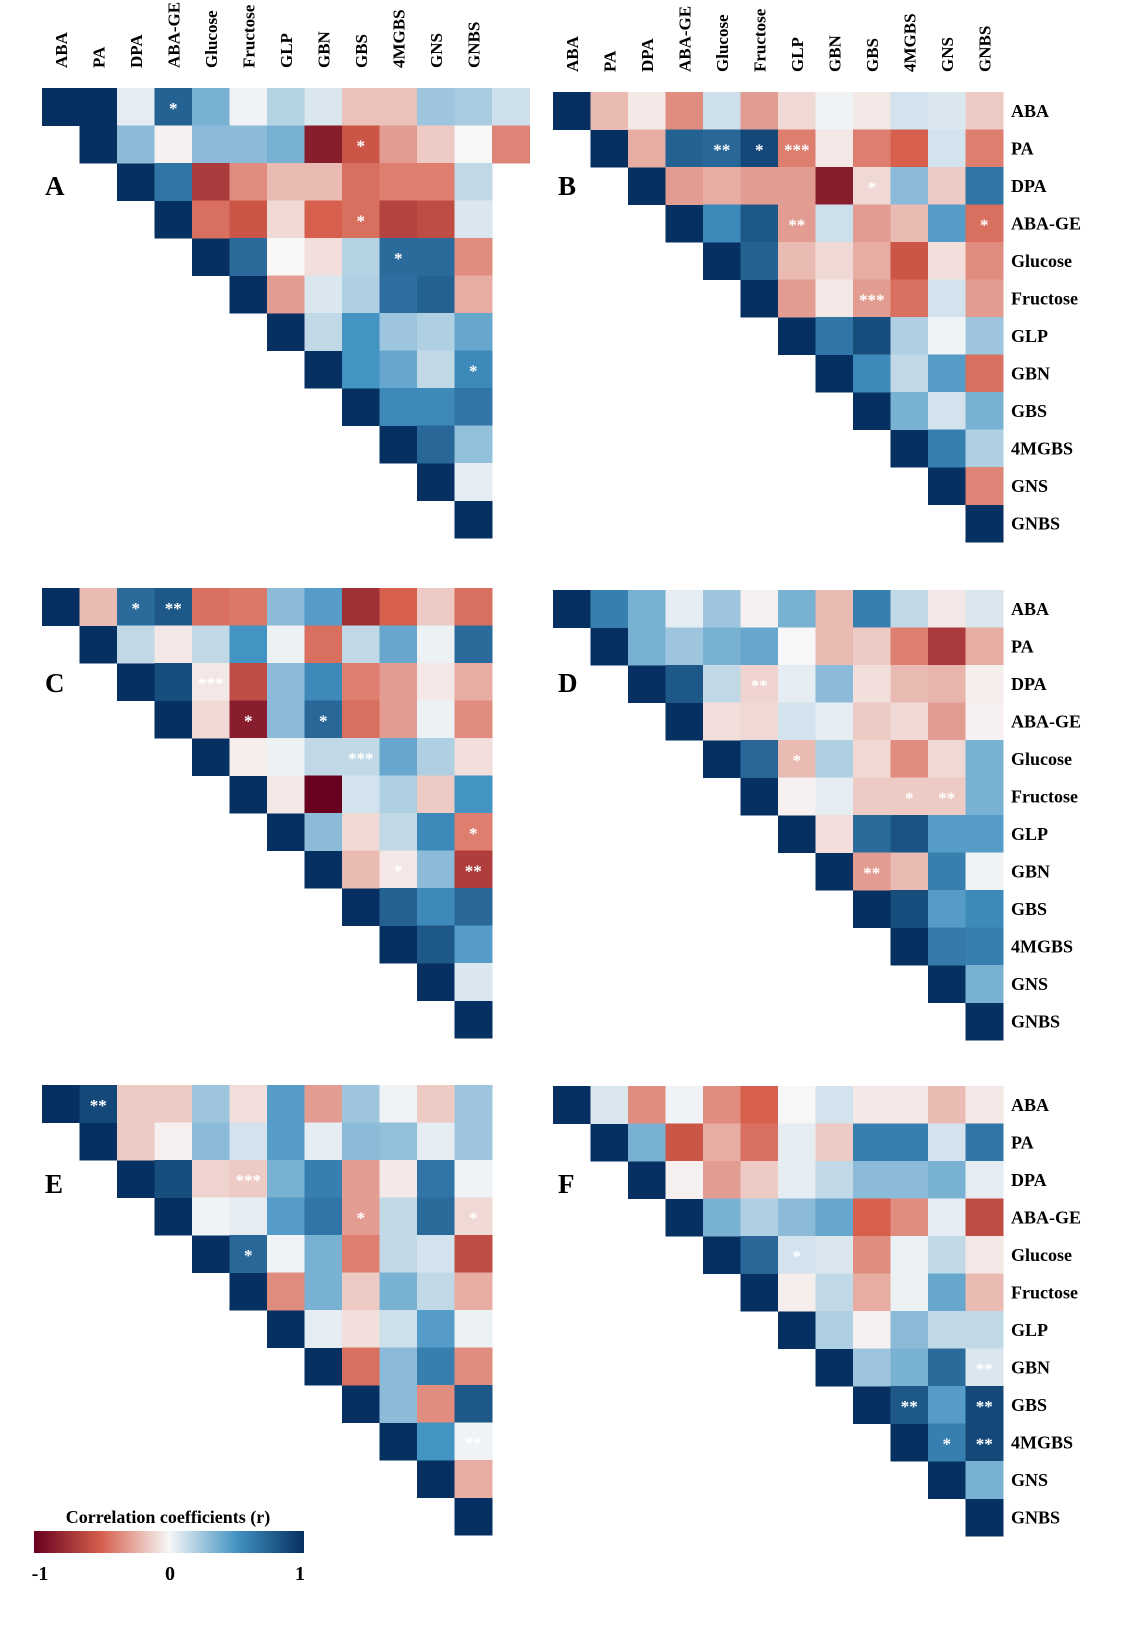 The width and height of the screenshot is (1143, 1633). I want to click on row-label: GNBS, so click(1035, 523).